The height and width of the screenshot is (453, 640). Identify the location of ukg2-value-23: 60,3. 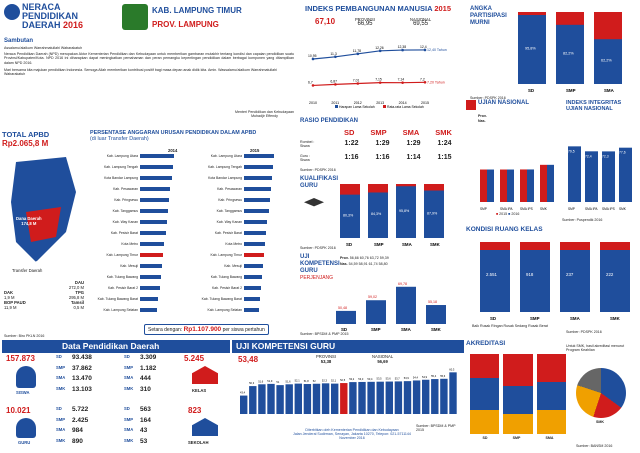
(452, 369).